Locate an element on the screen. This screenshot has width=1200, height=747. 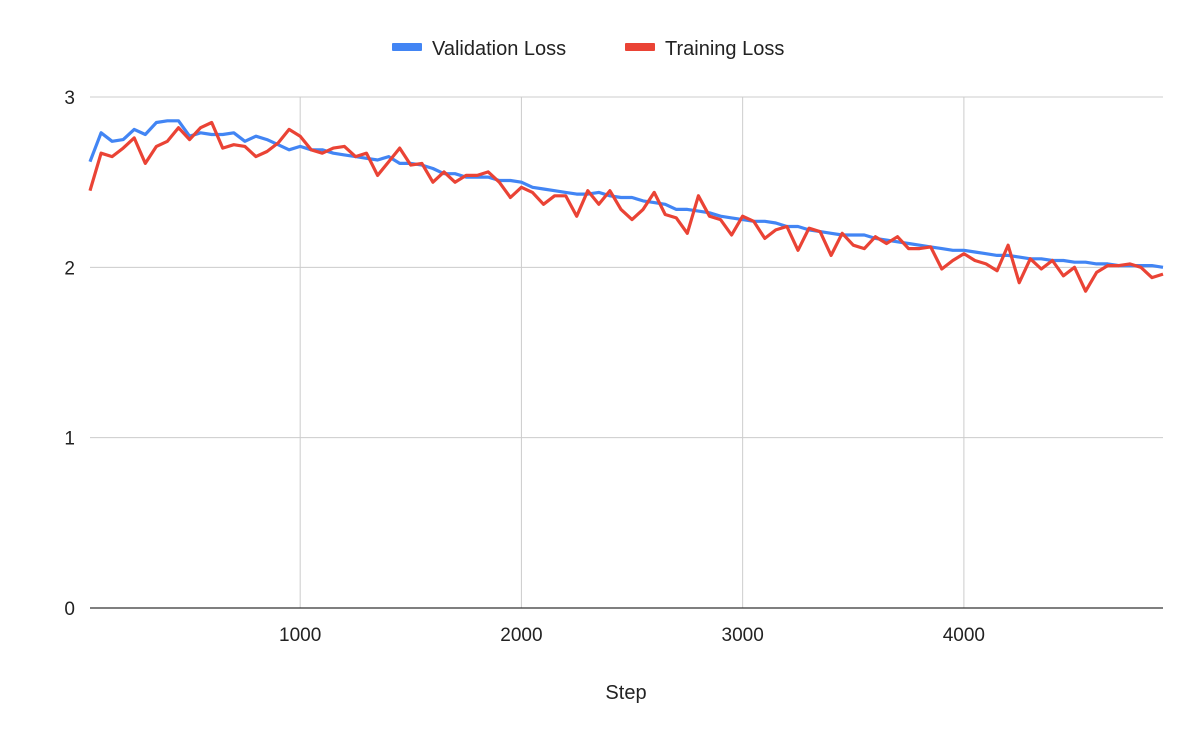
x-tick-label: 3000 is located at coordinates (743, 635).